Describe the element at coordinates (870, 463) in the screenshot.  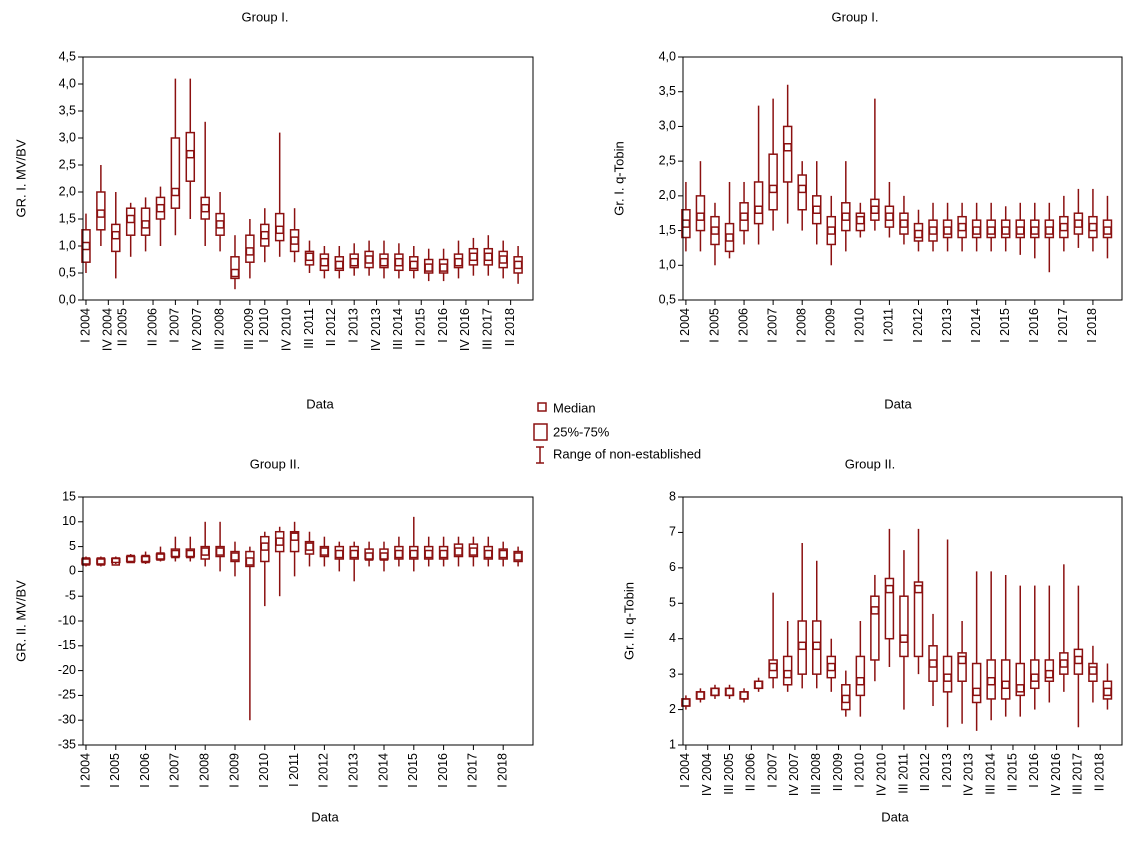
I see `chart-title: Group II.` at that location.